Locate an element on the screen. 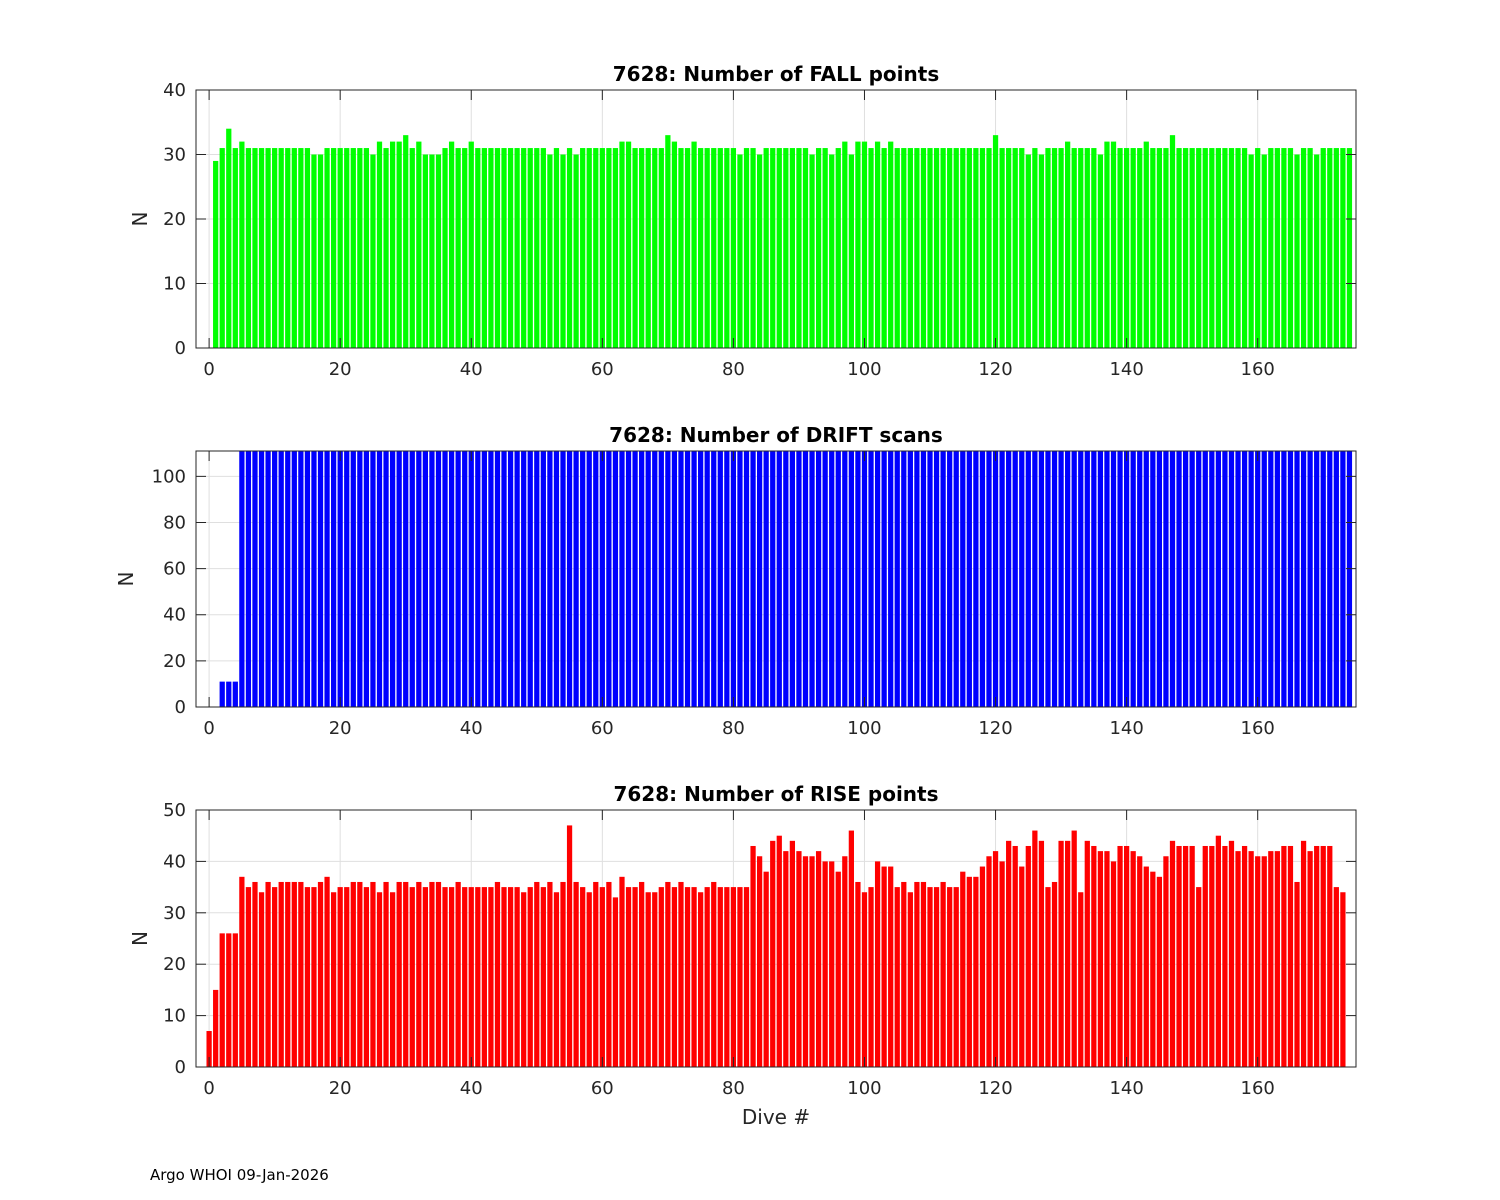 The image size is (1500, 1200). x-tick-label: 60 is located at coordinates (602, 728).